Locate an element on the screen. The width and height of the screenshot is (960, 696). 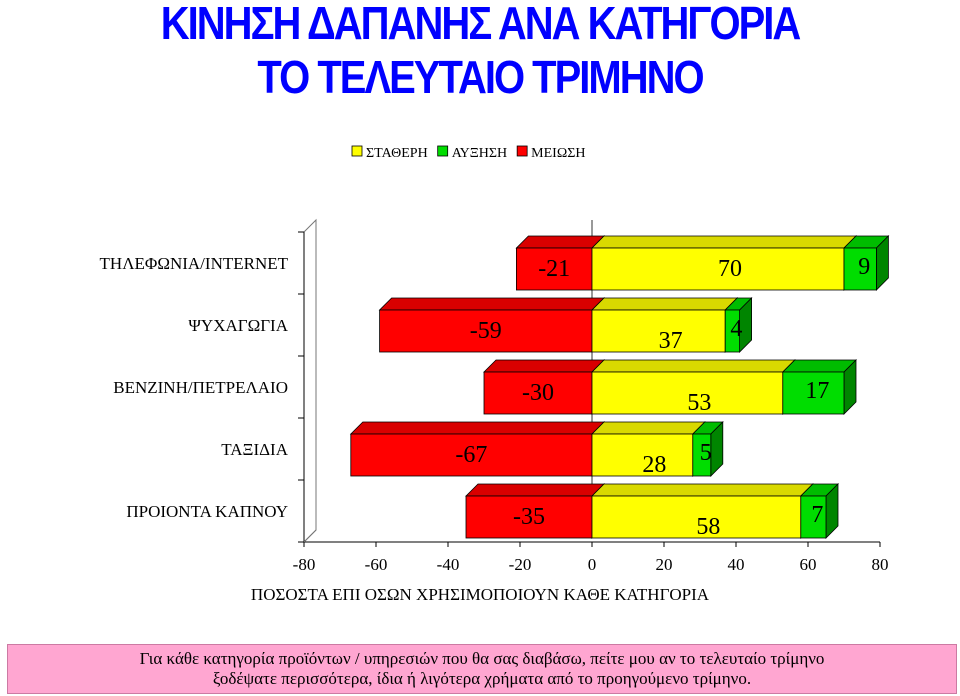
data-label-stable: 28 is located at coordinates (654, 465).